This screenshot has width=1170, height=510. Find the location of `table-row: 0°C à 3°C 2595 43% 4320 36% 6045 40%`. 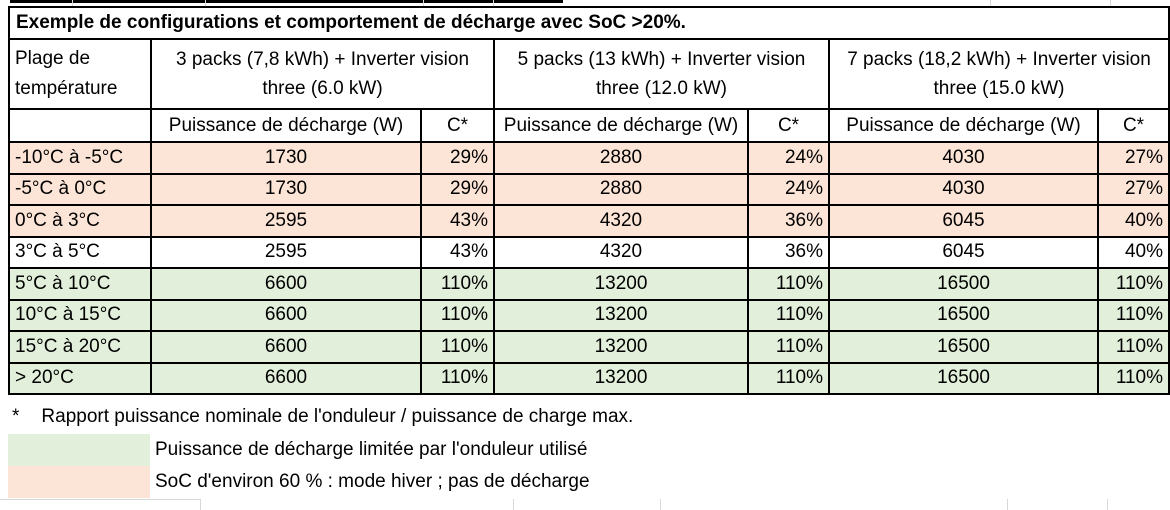

table-row: 0°C à 3°C 2595 43% 4320 36% 6045 40% is located at coordinates (589, 221).